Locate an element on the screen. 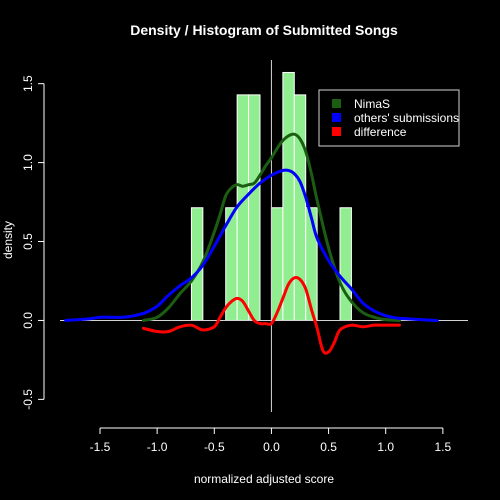  difference-curve is located at coordinates (271, 315).